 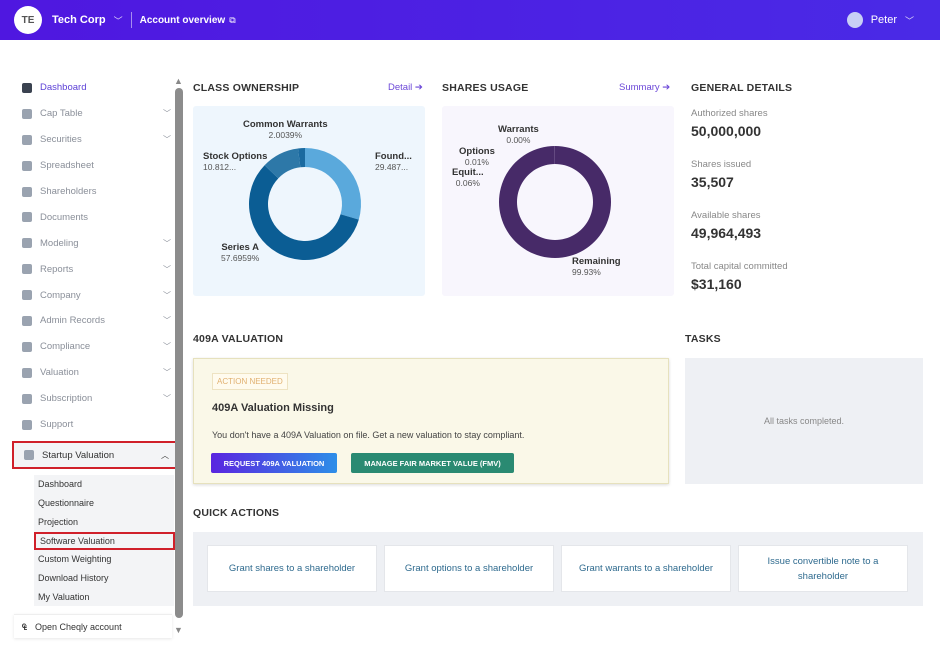 I want to click on sidebar-item-reports: Reports ﹀, so click(x=94, y=269).